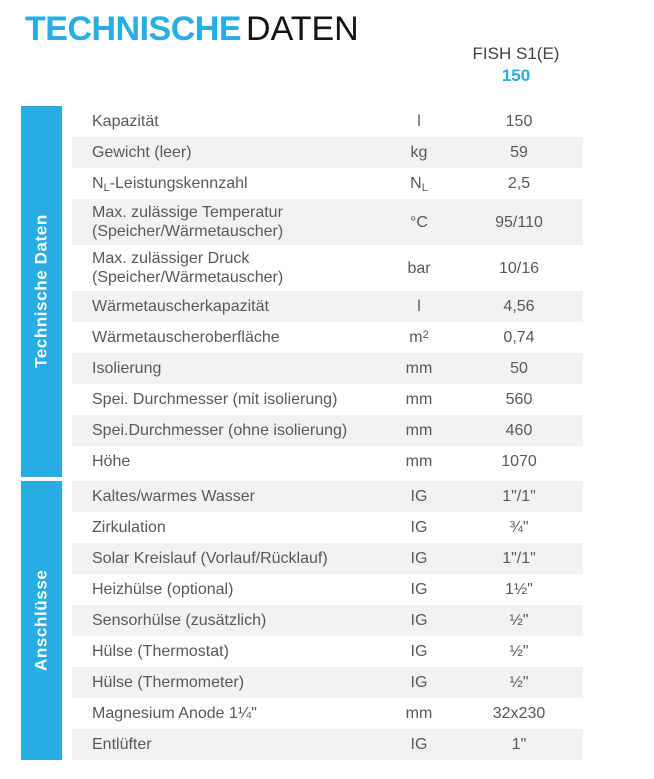 The height and width of the screenshot is (779, 654). Describe the element at coordinates (133, 29) in the screenshot. I see `page-title-accent: TECHNISCHE` at that location.